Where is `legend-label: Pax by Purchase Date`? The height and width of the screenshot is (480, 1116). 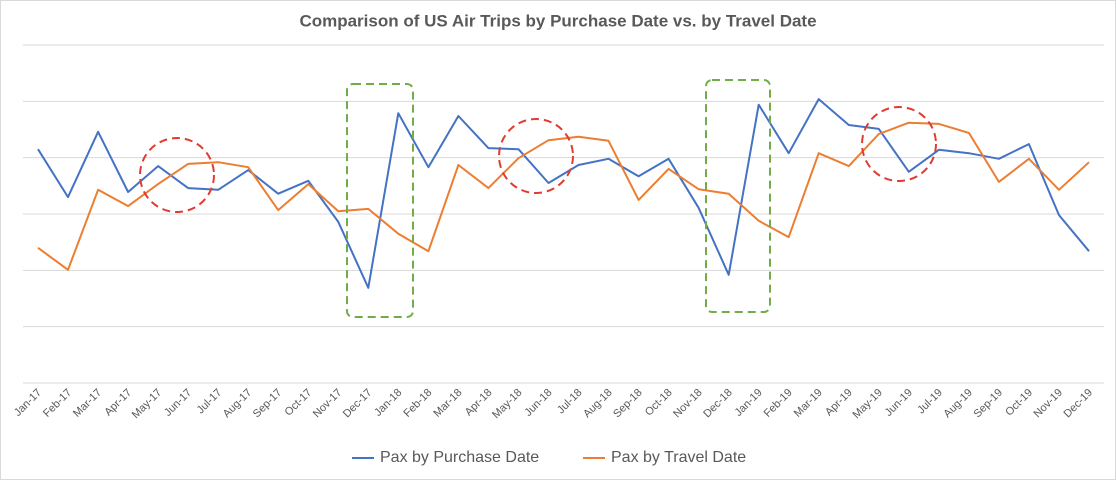 legend-label: Pax by Purchase Date is located at coordinates (459, 457).